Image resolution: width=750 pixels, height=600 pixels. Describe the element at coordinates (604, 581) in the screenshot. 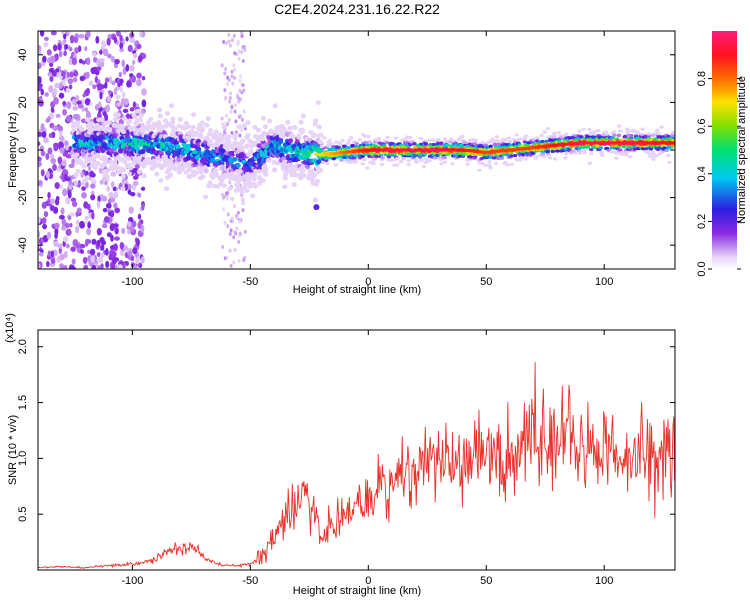

I see `snr-x-tick-label: 100` at that location.